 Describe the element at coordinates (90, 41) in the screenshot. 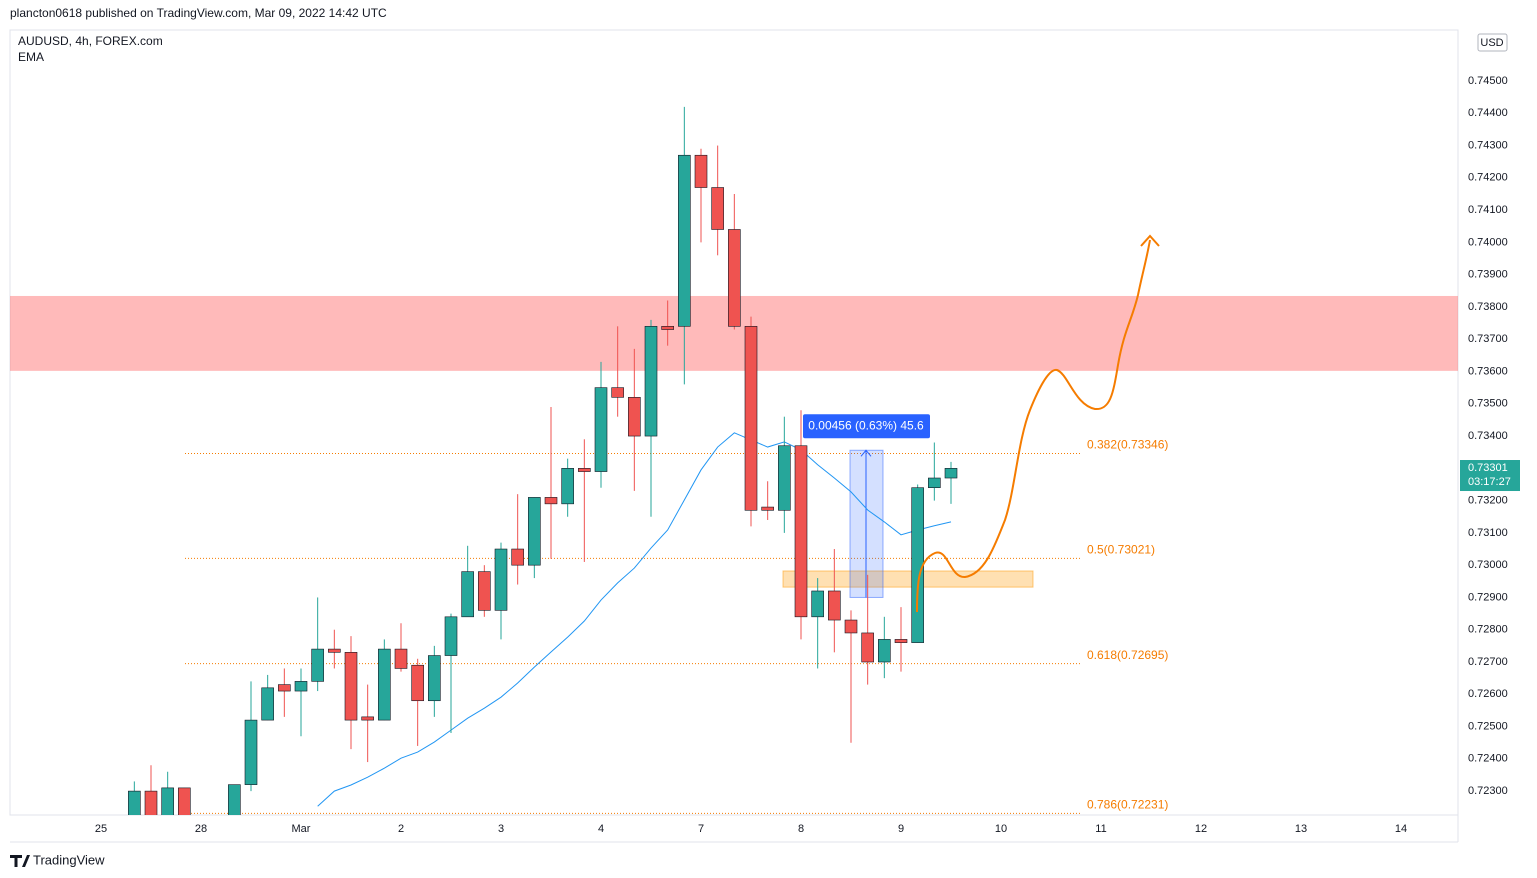

I see `symbol: AUDUSD, 4h, FOREX.com` at that location.